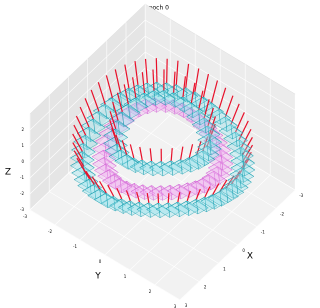  I want to click on chart-title: epoch 0, so click(157, 8).